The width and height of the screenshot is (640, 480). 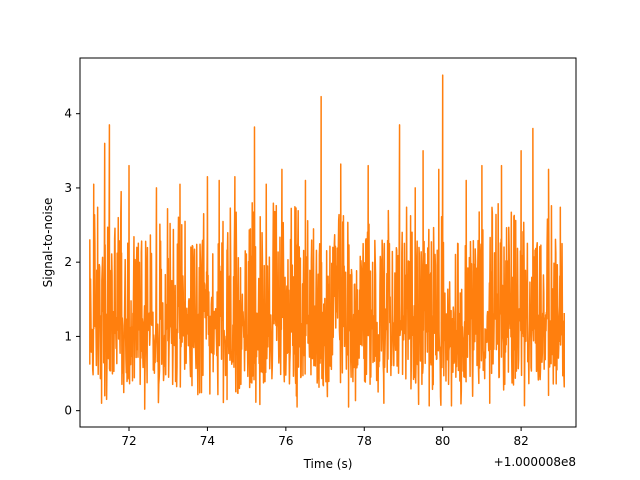 What do you see at coordinates (520, 441) in the screenshot?
I see `x-tick-label: 82` at bounding box center [520, 441].